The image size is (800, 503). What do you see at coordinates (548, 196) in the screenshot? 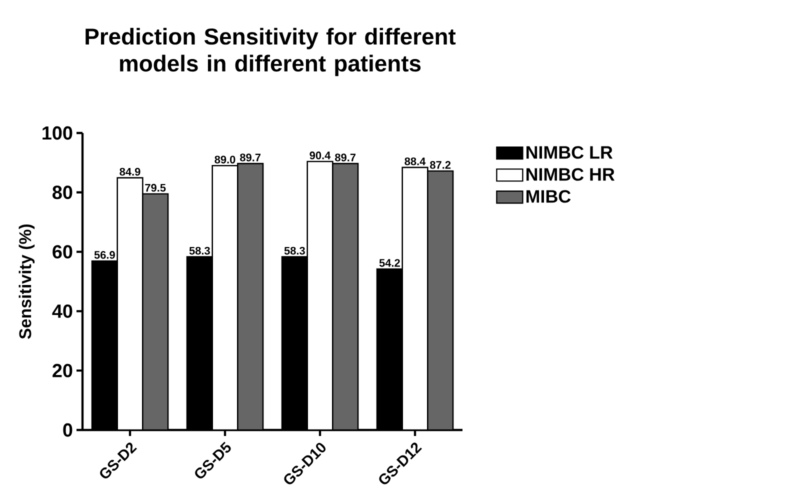
I see `legend-label: MIBC` at bounding box center [548, 196].